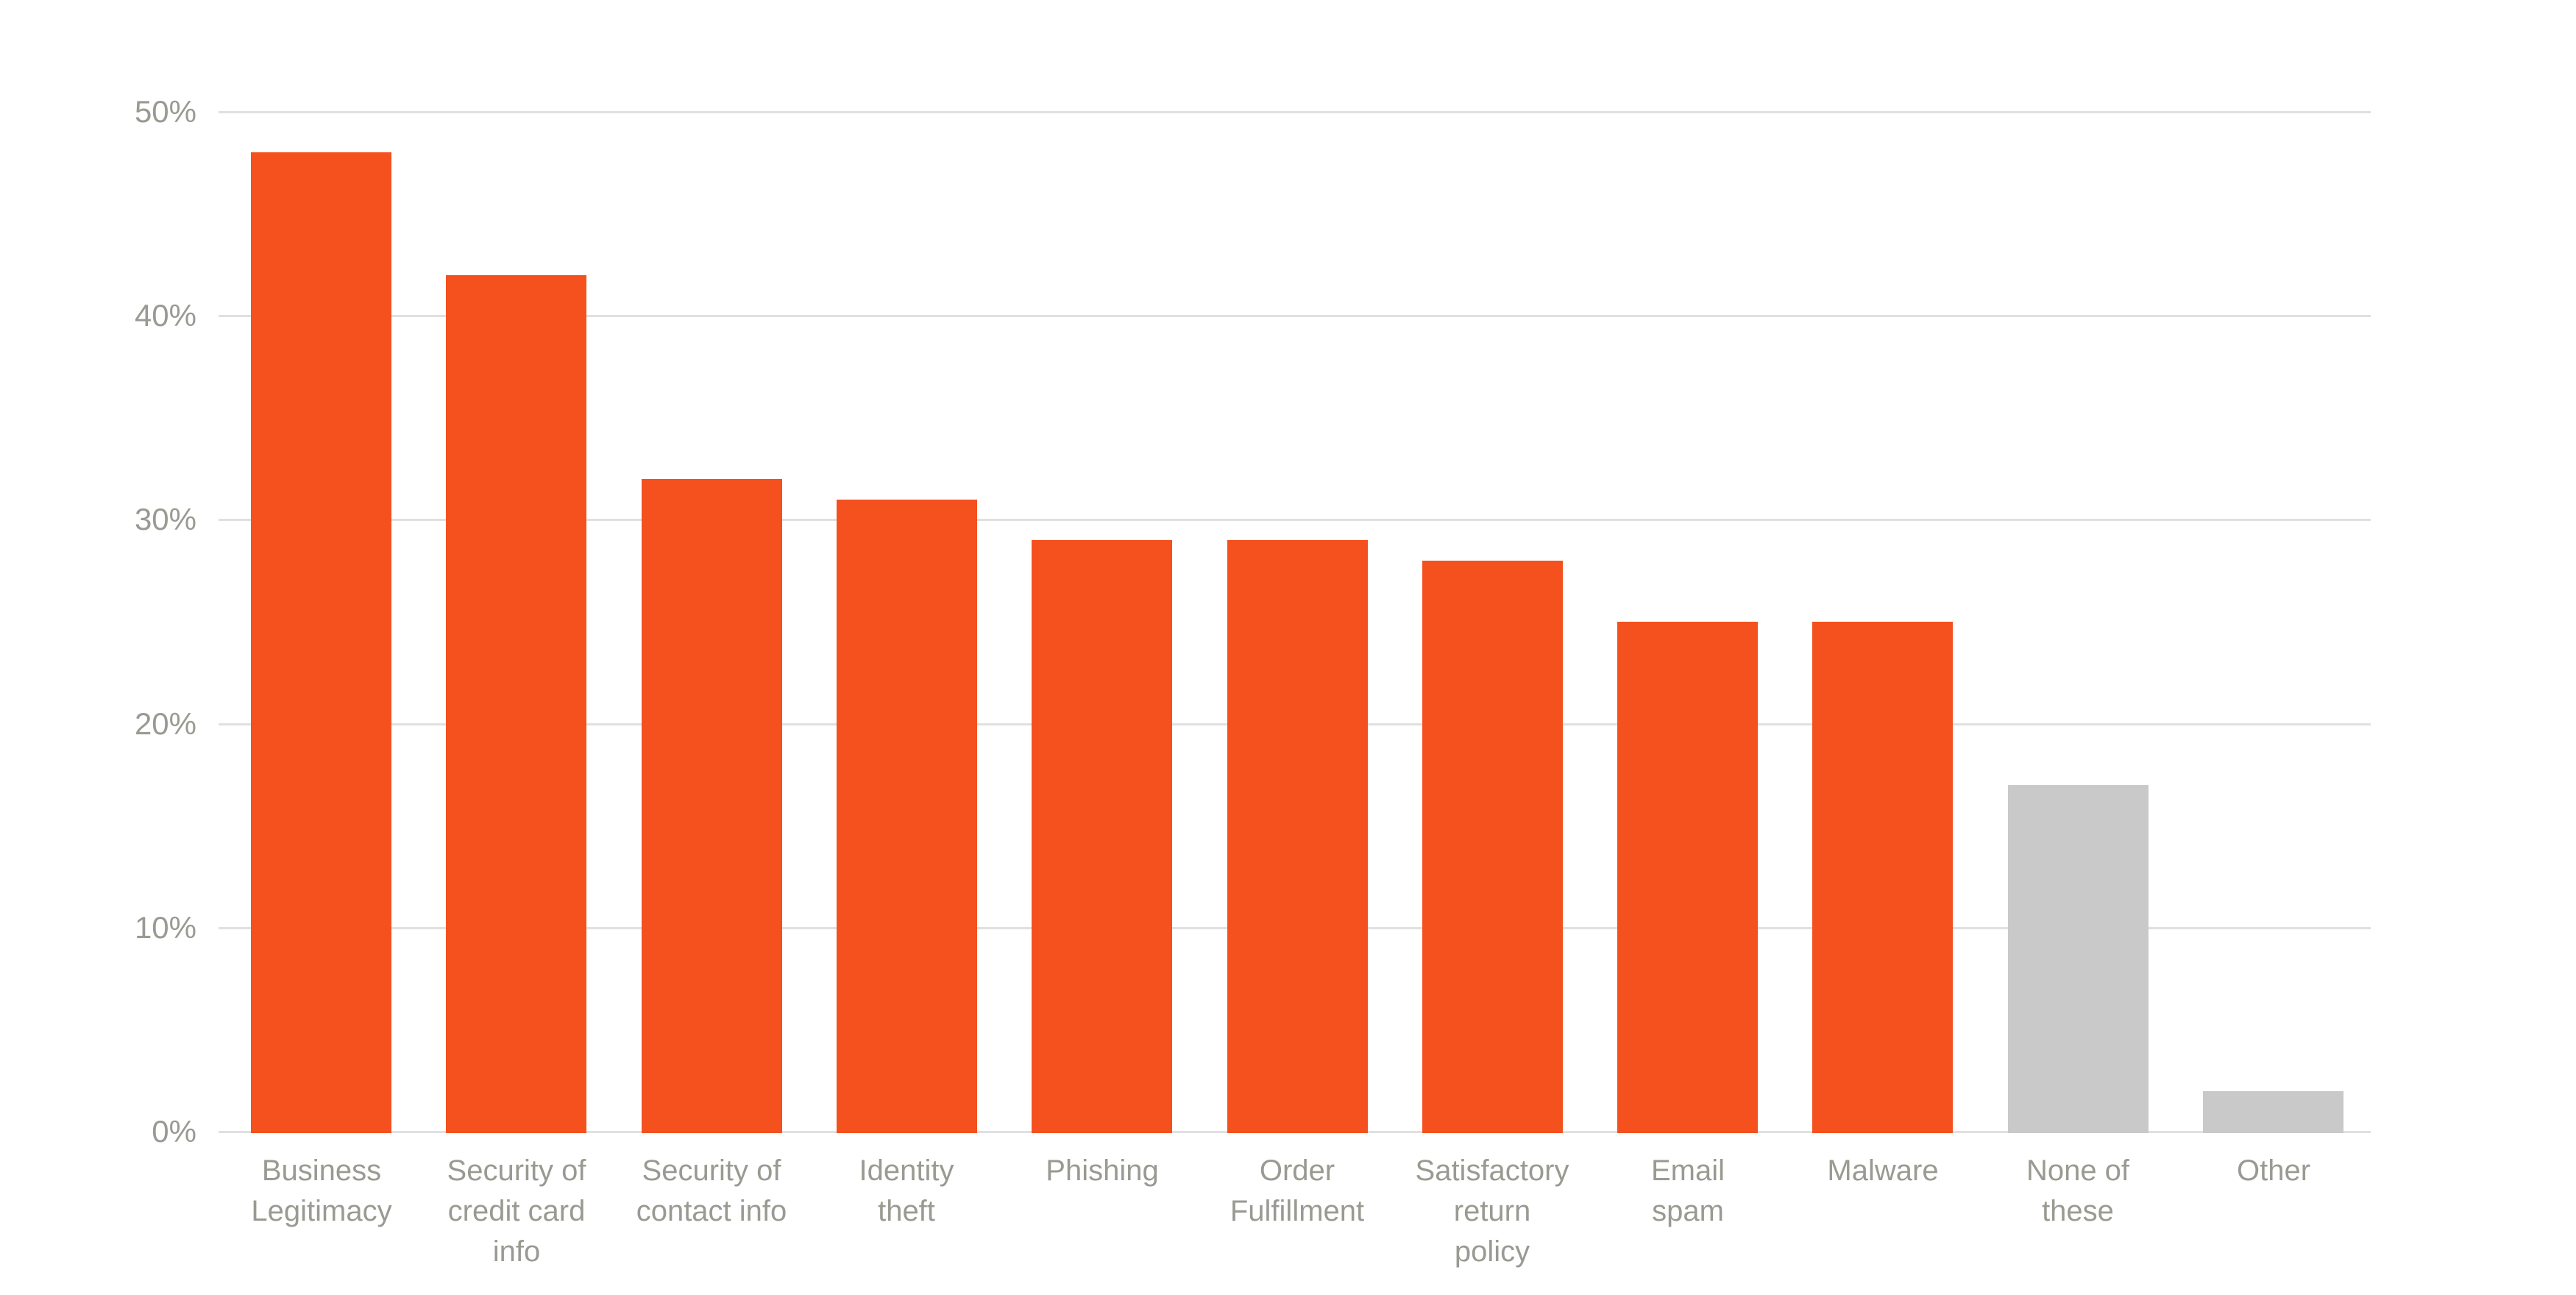 The width and height of the screenshot is (2576, 1295). I want to click on x-axis-category-label: Security of credit card info, so click(516, 1211).